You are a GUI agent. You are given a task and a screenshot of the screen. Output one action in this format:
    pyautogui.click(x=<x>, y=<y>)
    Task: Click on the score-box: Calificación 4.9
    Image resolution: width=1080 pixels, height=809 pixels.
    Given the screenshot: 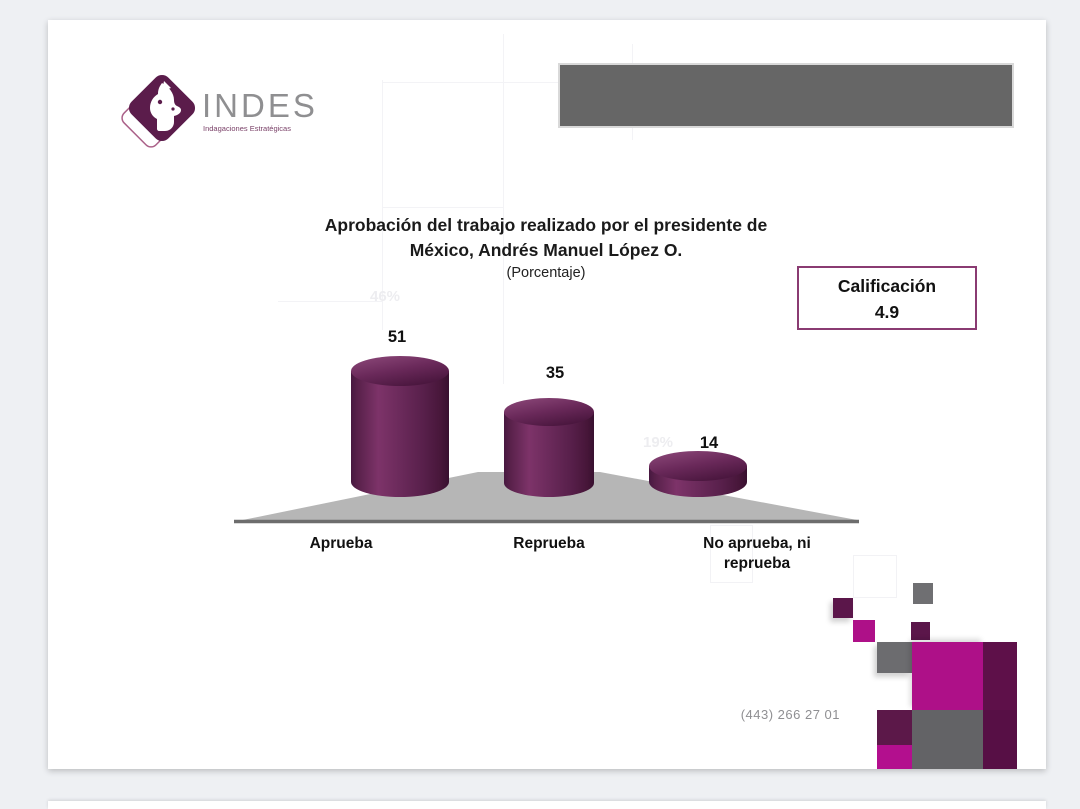 What is the action you would take?
    pyautogui.click(x=887, y=298)
    